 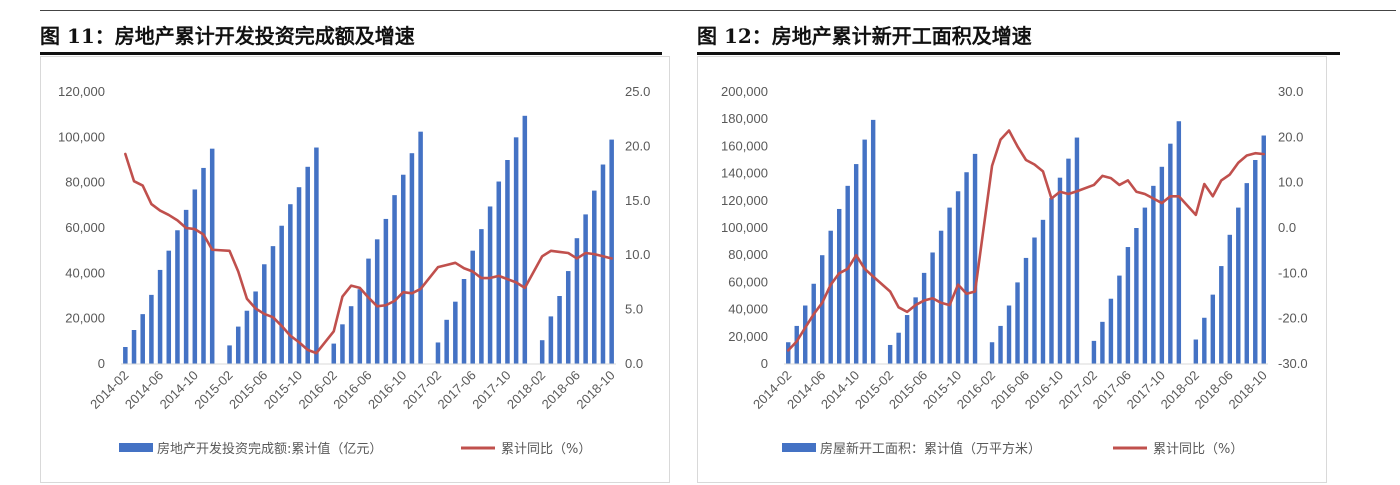 I want to click on left-axis-tick-label: 120,000, so click(x=81, y=91).